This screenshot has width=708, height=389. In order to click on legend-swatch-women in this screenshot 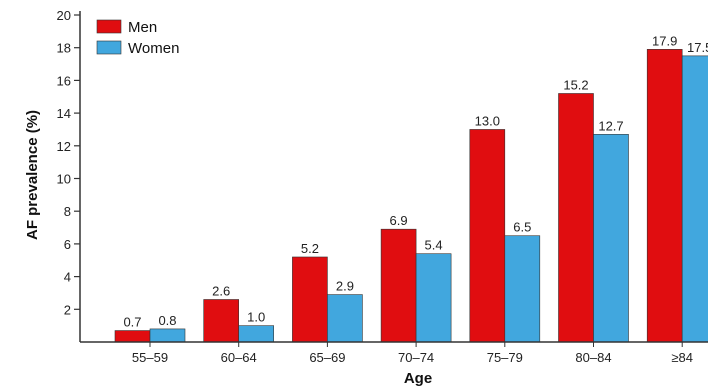, I will do `click(109, 47)`.